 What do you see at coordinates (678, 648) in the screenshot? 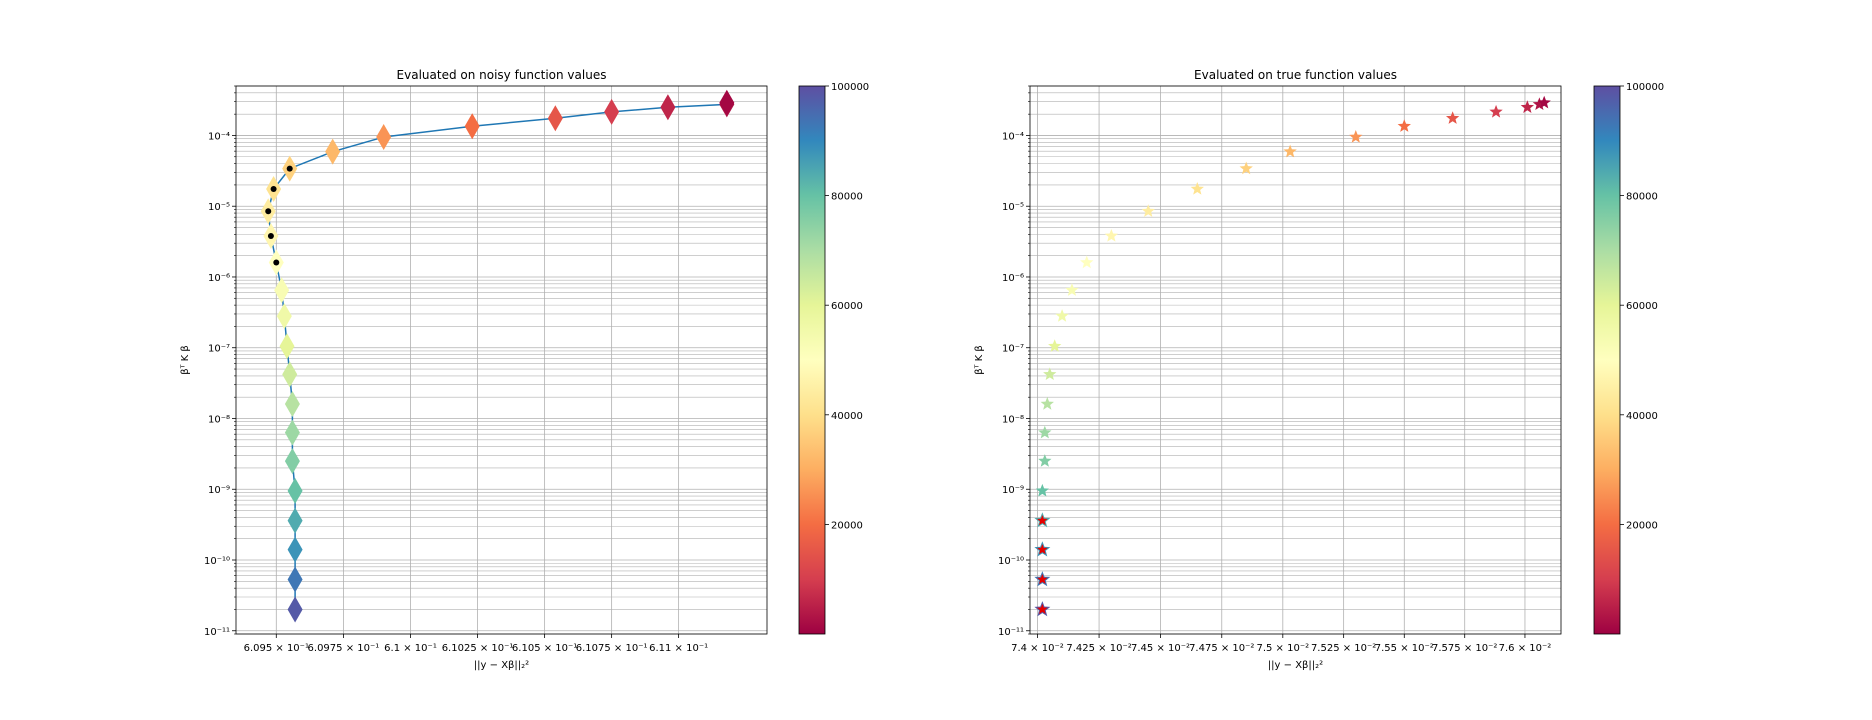
I see `x-tick-label: 6.11 × 10⁻¹` at bounding box center [678, 648].